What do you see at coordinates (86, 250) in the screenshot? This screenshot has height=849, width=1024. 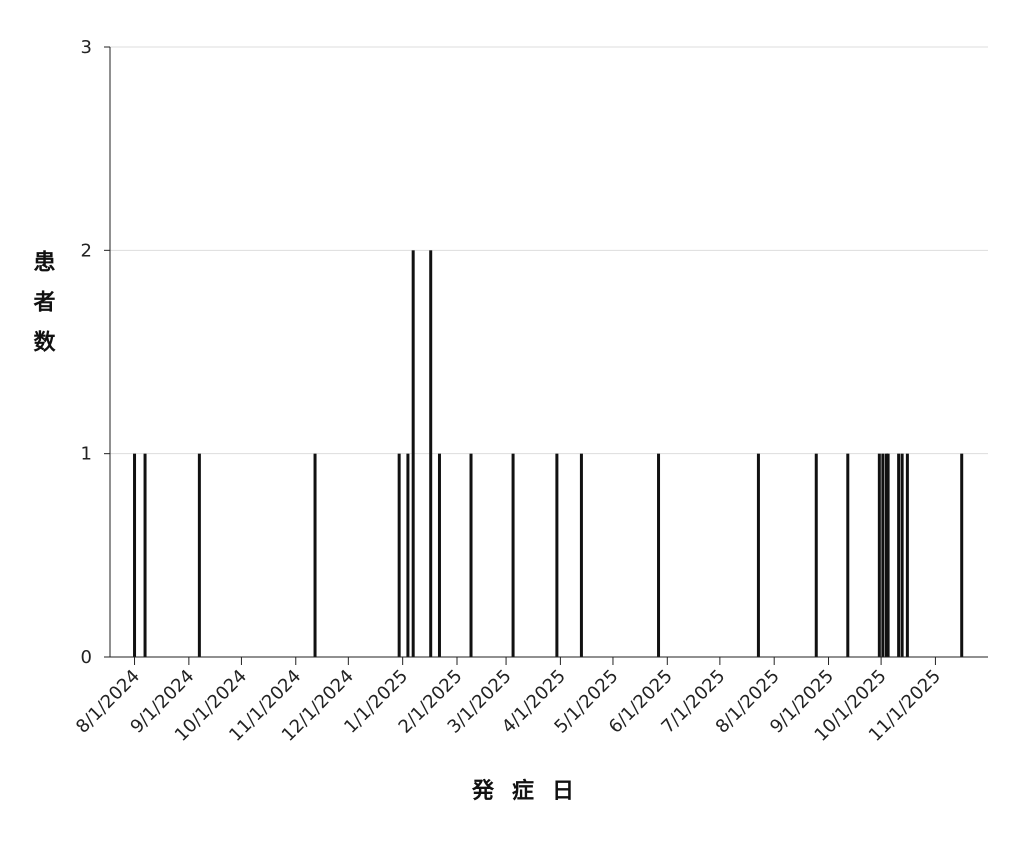 I see `y-tick-label: 2` at bounding box center [86, 250].